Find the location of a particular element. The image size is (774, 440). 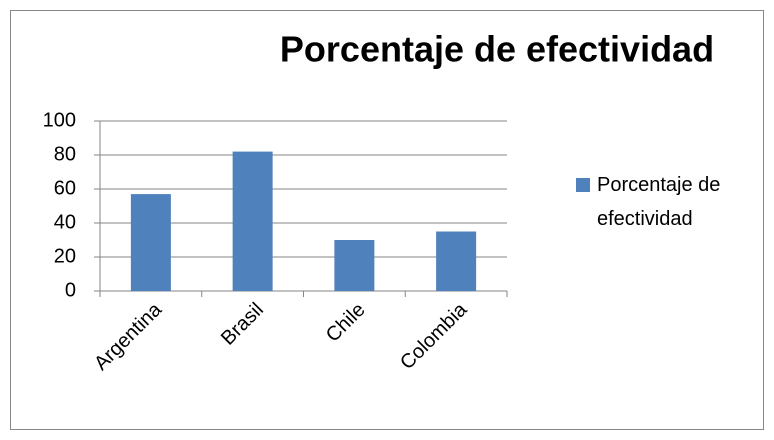

legend: Porcentaje de efectividad is located at coordinates (659, 202).